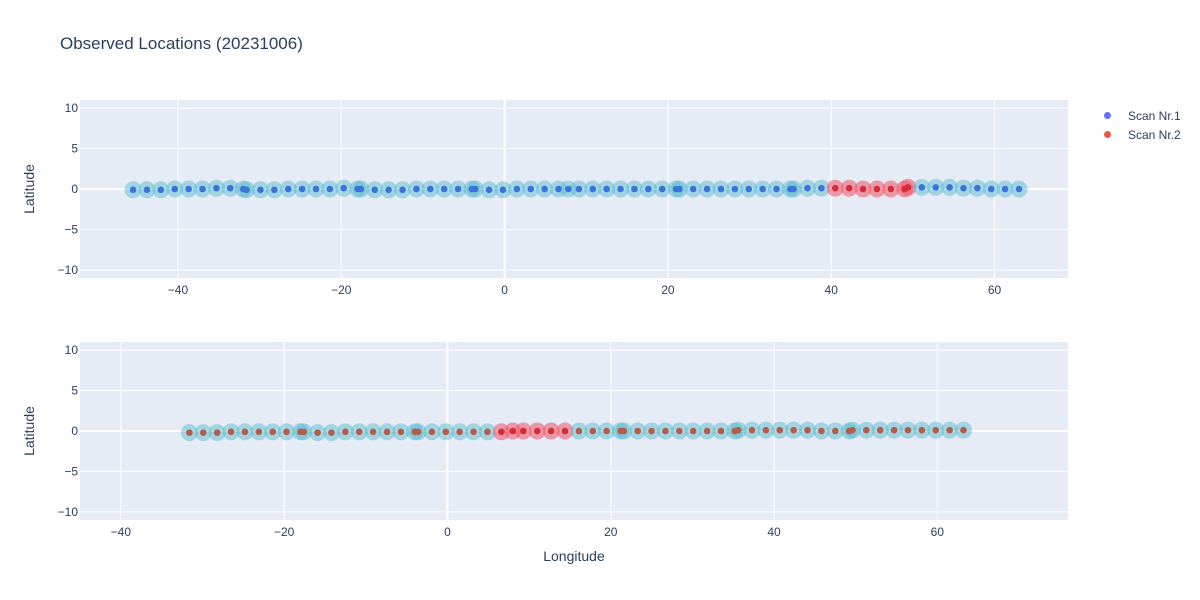  I want to click on legend: Scan Nr.1 Scan Nr.2, so click(1139, 125).